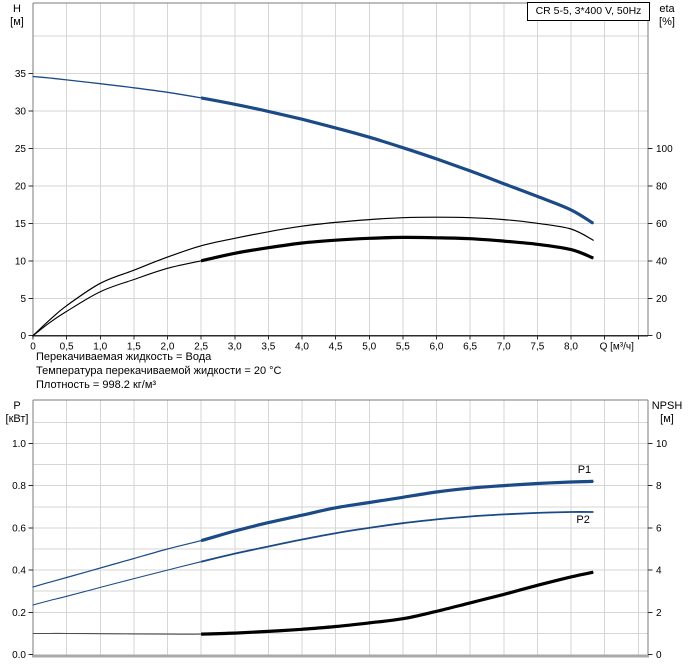 The width and height of the screenshot is (689, 671). What do you see at coordinates (19, 486) in the screenshot?
I see `y-left-tick-label: 0.8` at bounding box center [19, 486].